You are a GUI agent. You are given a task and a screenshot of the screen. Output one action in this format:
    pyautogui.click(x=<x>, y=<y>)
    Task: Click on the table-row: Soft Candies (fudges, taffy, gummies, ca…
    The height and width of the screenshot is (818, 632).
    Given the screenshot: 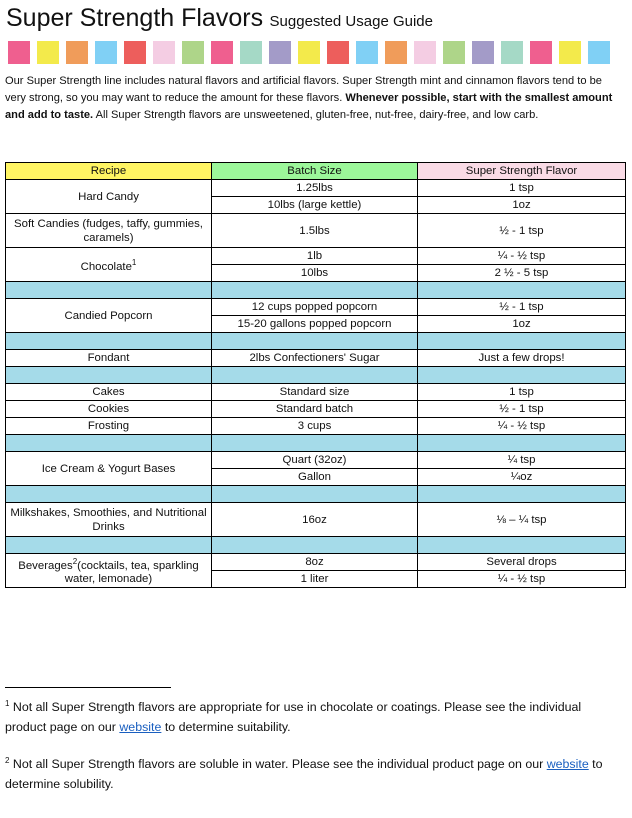 What is the action you would take?
    pyautogui.click(x=315, y=230)
    